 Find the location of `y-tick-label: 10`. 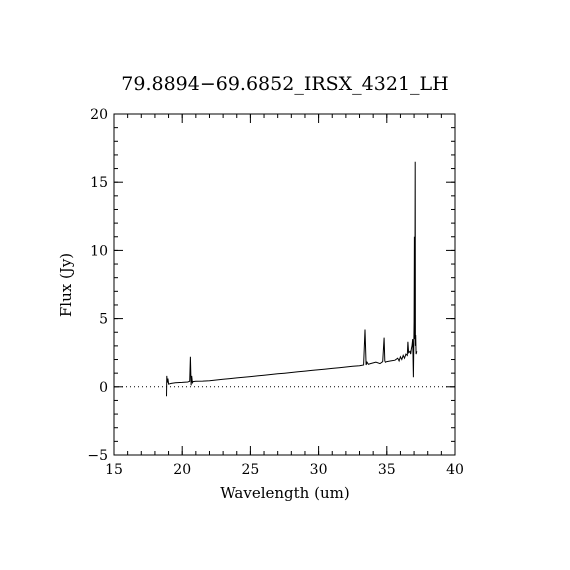

y-tick-label: 10 is located at coordinates (99, 251).